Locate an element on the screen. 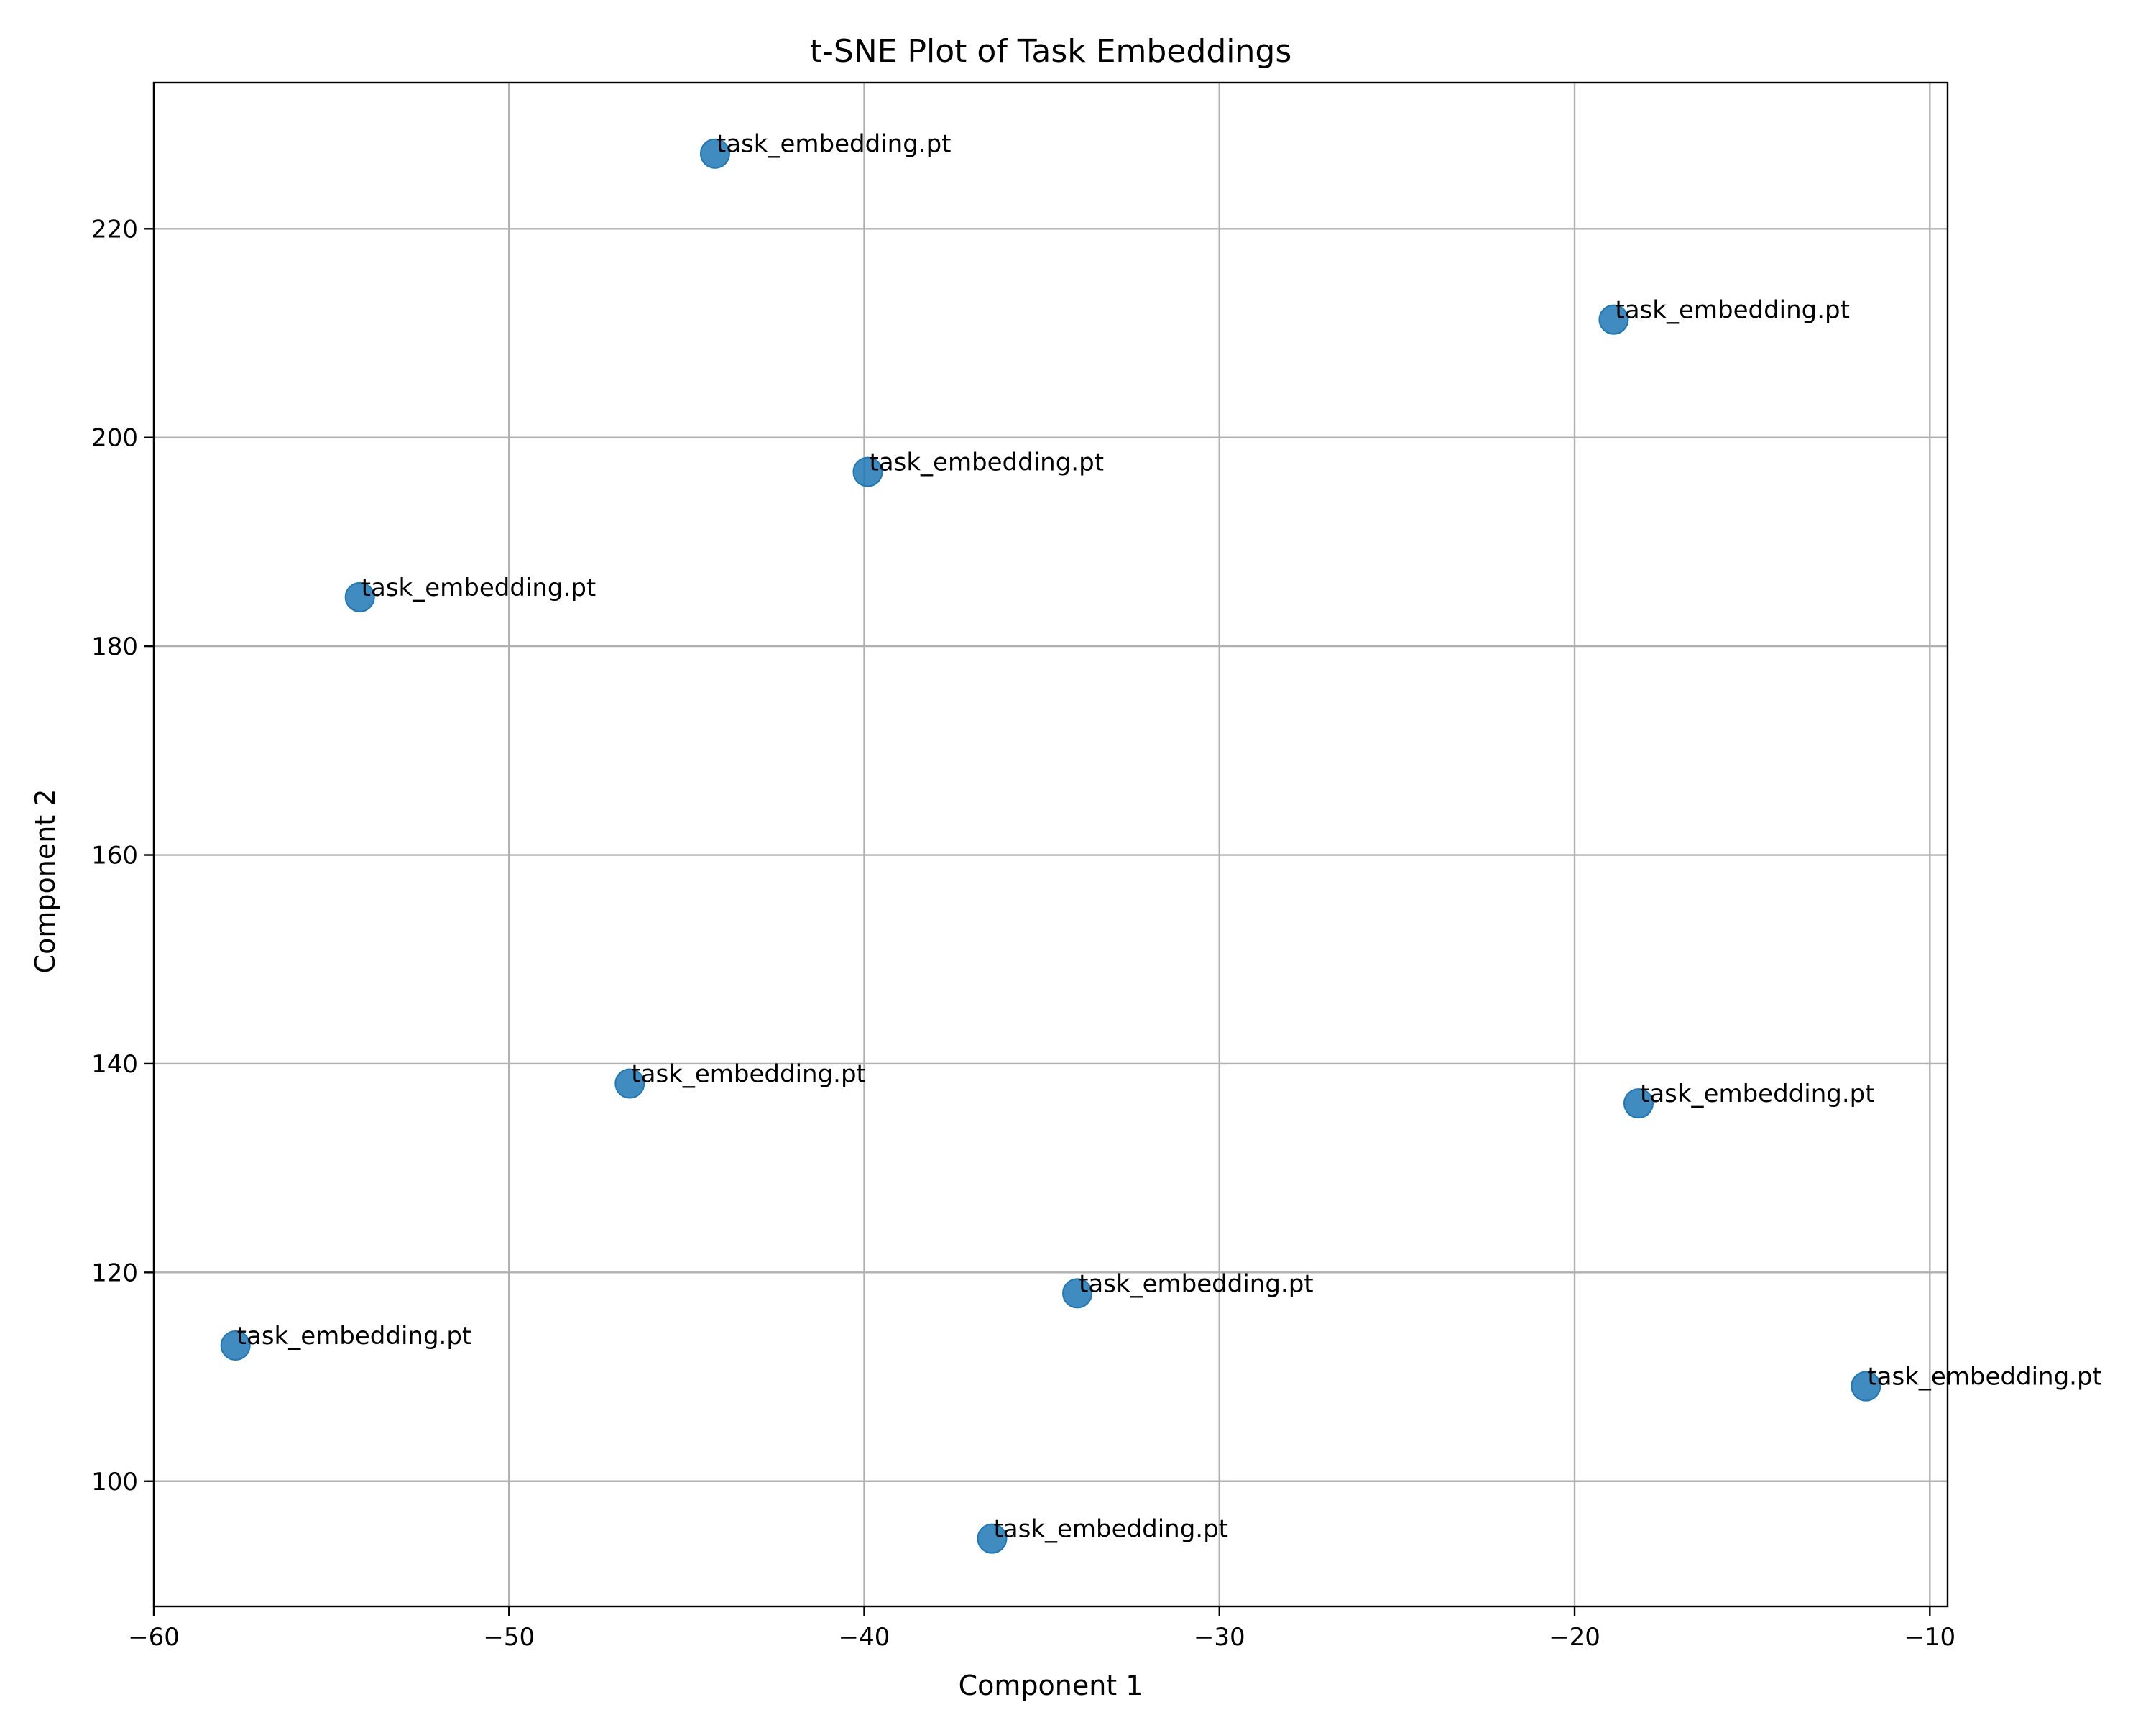 The width and height of the screenshot is (2156, 1725). x-tick-label: −10 is located at coordinates (1930, 1637).